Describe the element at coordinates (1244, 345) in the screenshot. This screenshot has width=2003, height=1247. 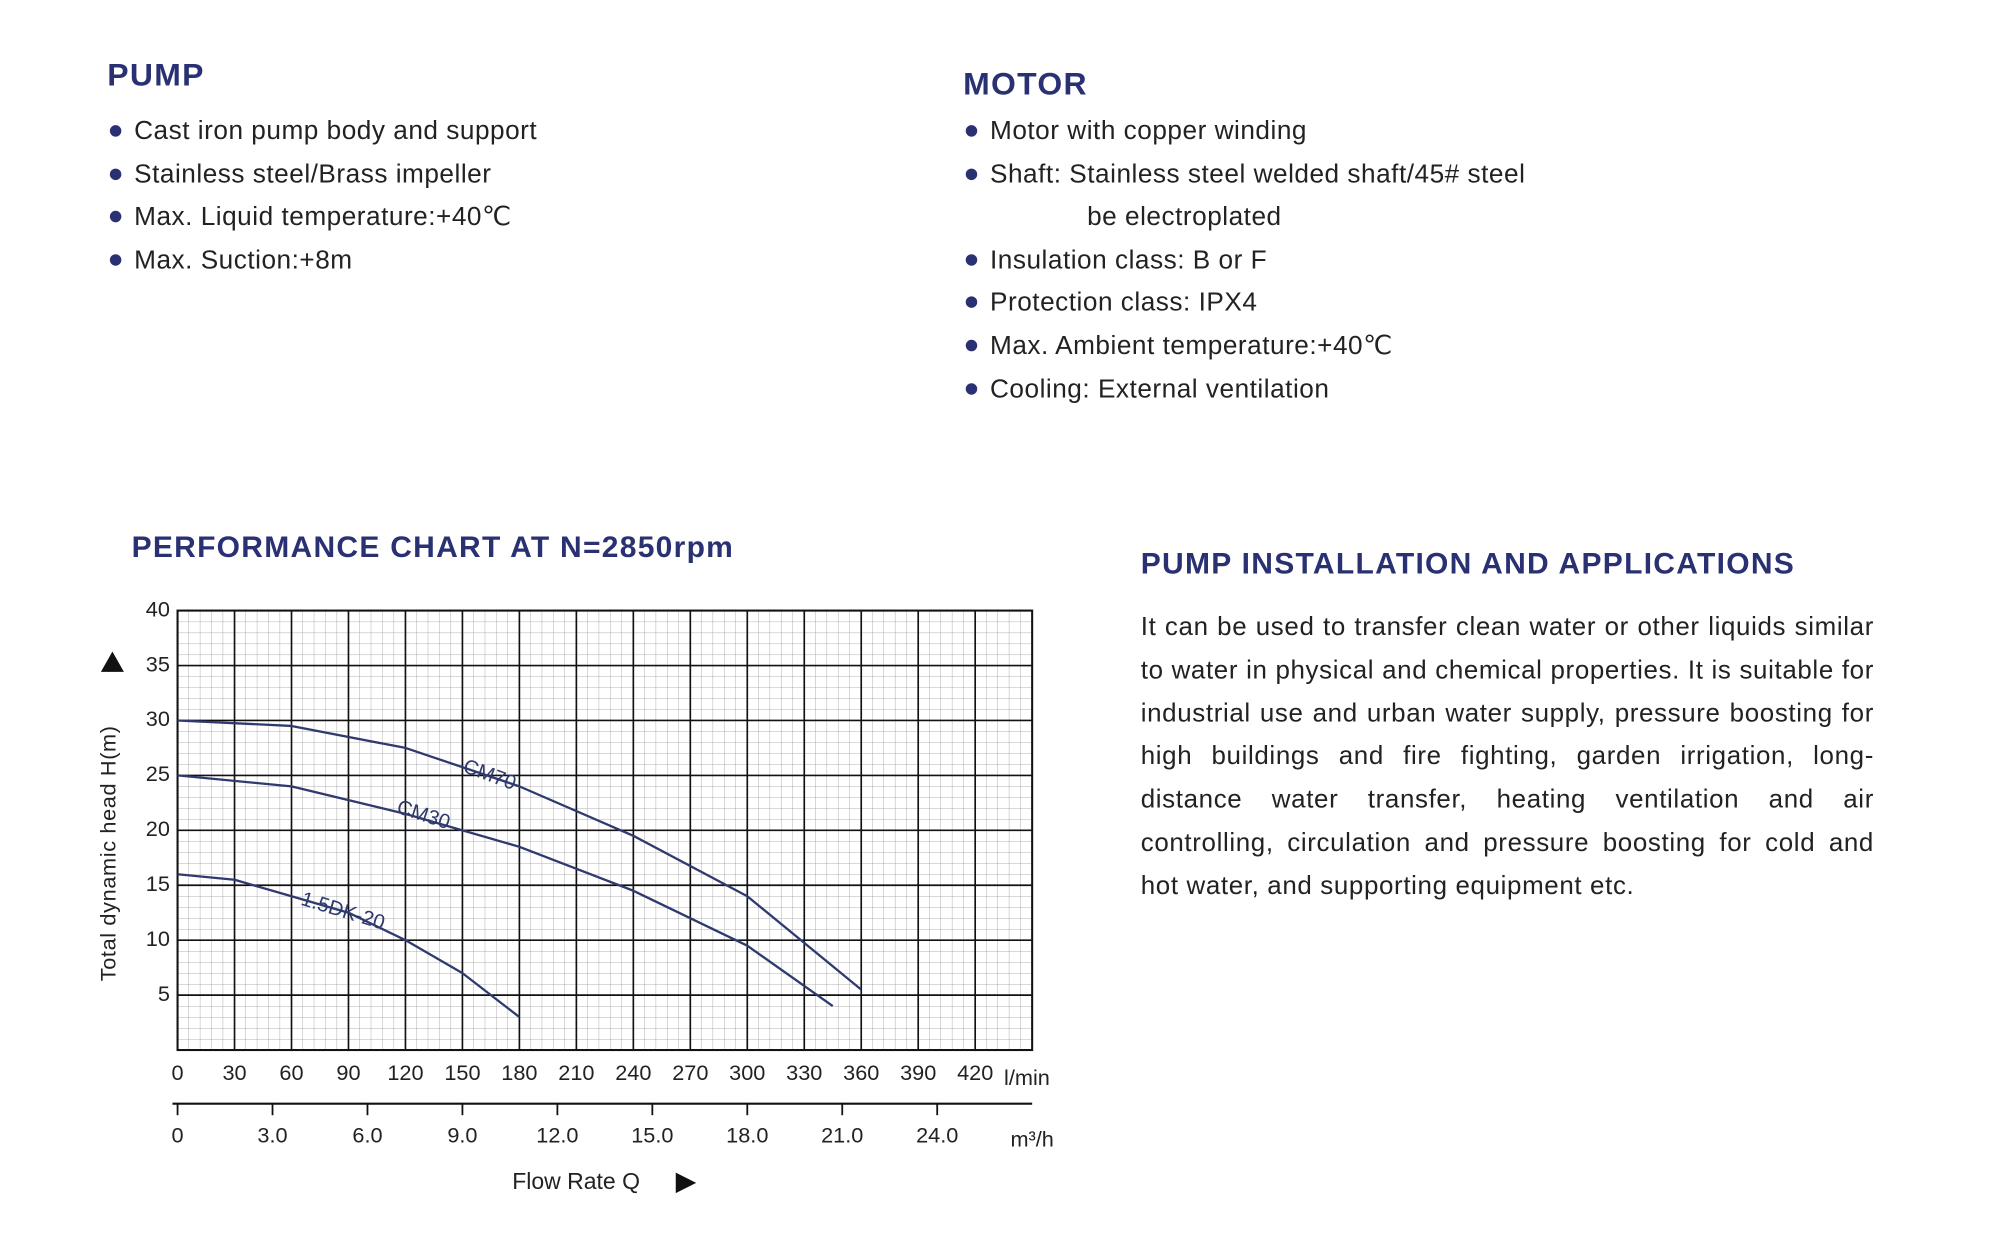
I see `list-item: Max. Ambient temperature:+40℃` at that location.